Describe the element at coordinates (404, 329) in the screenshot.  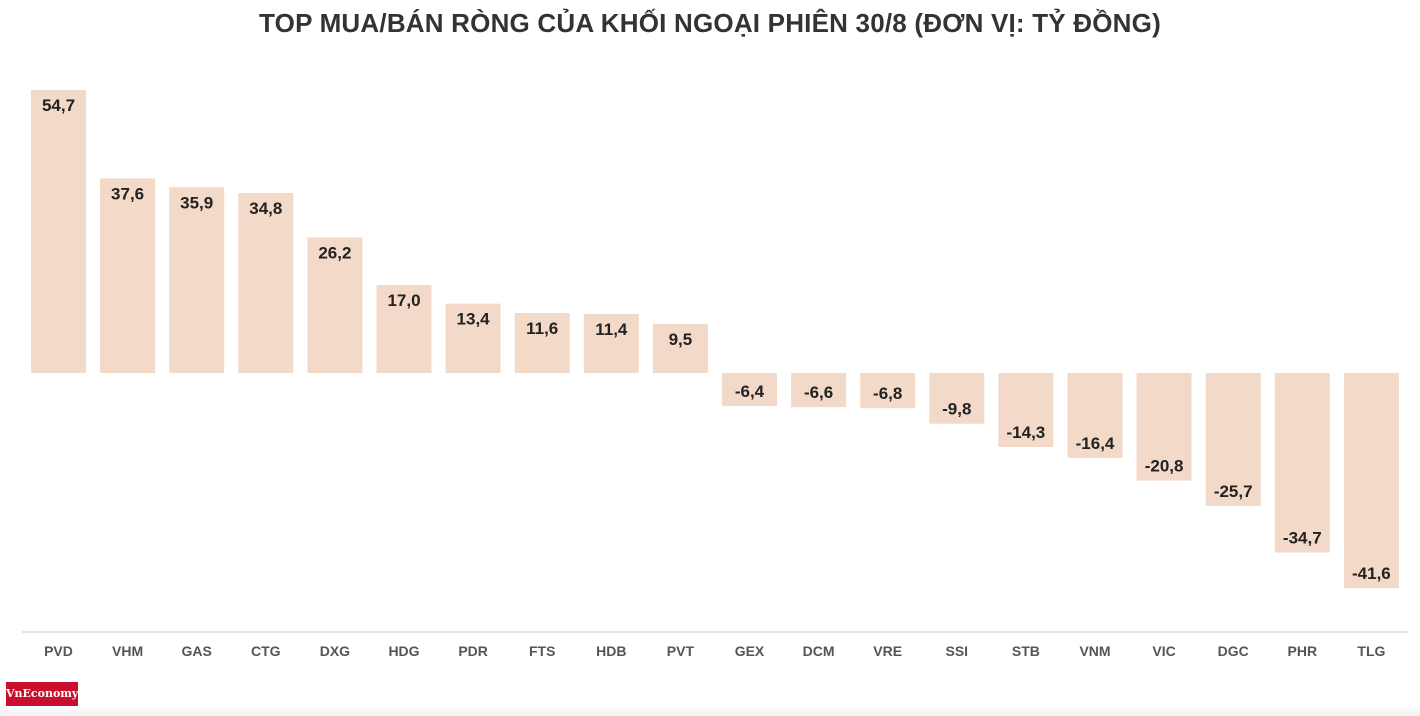
I see `bar-hdg` at that location.